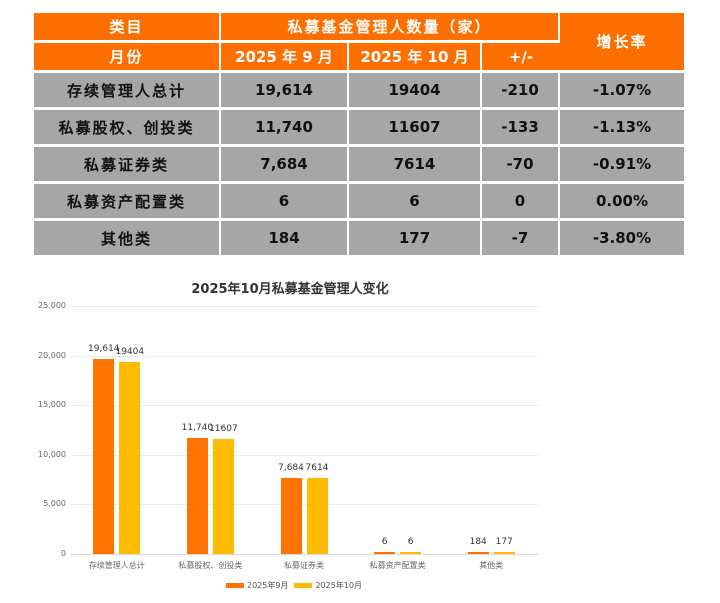 This screenshot has width=720, height=603. What do you see at coordinates (223, 428) in the screenshot?
I see `bar-value-label: 11607` at bounding box center [223, 428].